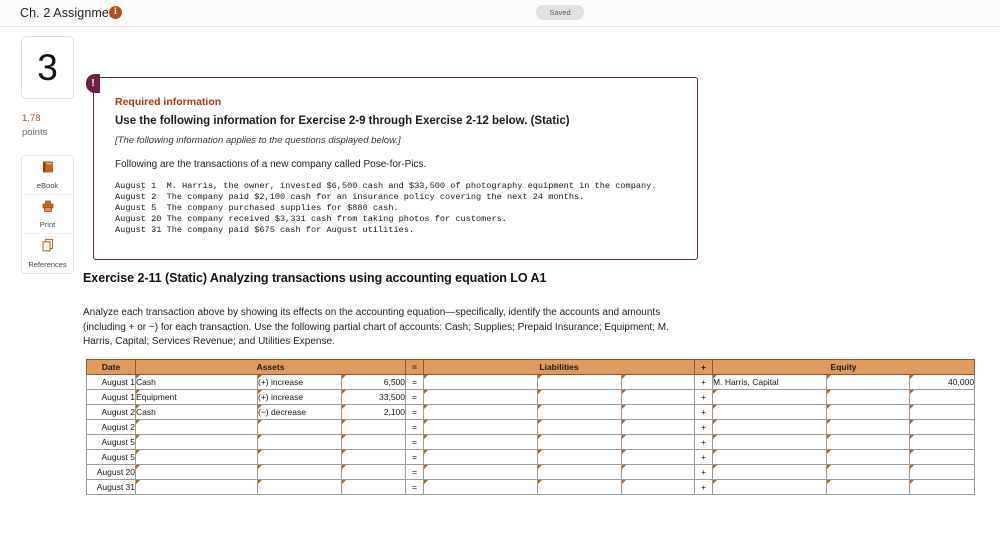 This screenshot has height=548, width=1000. Describe the element at coordinates (500, 13) in the screenshot. I see `top-bar: Ch. 2 Assignment i Saved` at that location.